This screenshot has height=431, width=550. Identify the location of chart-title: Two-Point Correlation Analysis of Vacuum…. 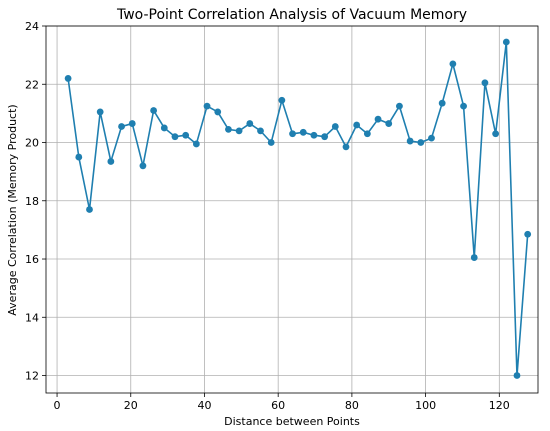
(291, 15).